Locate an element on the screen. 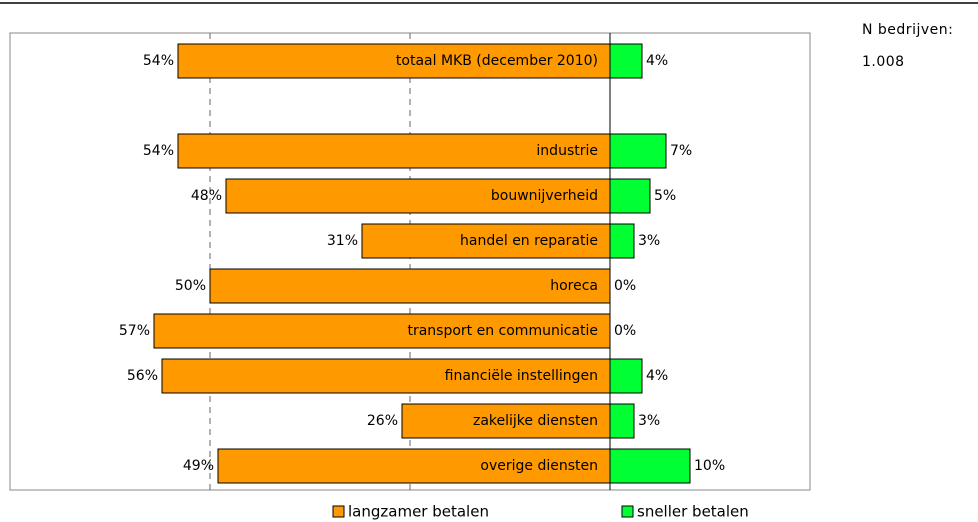 This screenshot has width=978, height=522. value-label: 50% is located at coordinates (190, 286).